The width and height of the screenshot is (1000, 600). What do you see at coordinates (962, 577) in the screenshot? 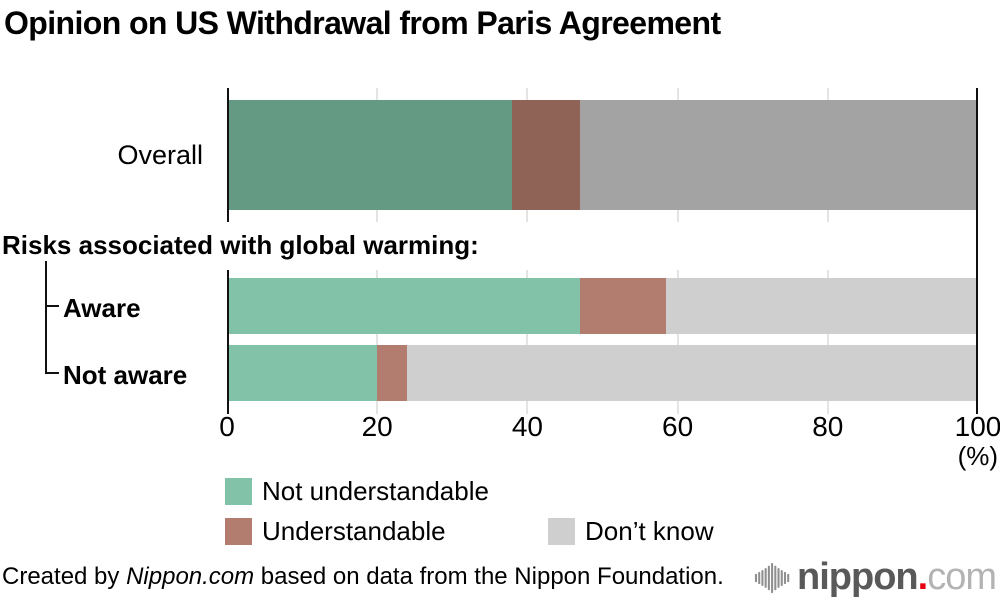
I see `logo-tld: com` at bounding box center [962, 577].